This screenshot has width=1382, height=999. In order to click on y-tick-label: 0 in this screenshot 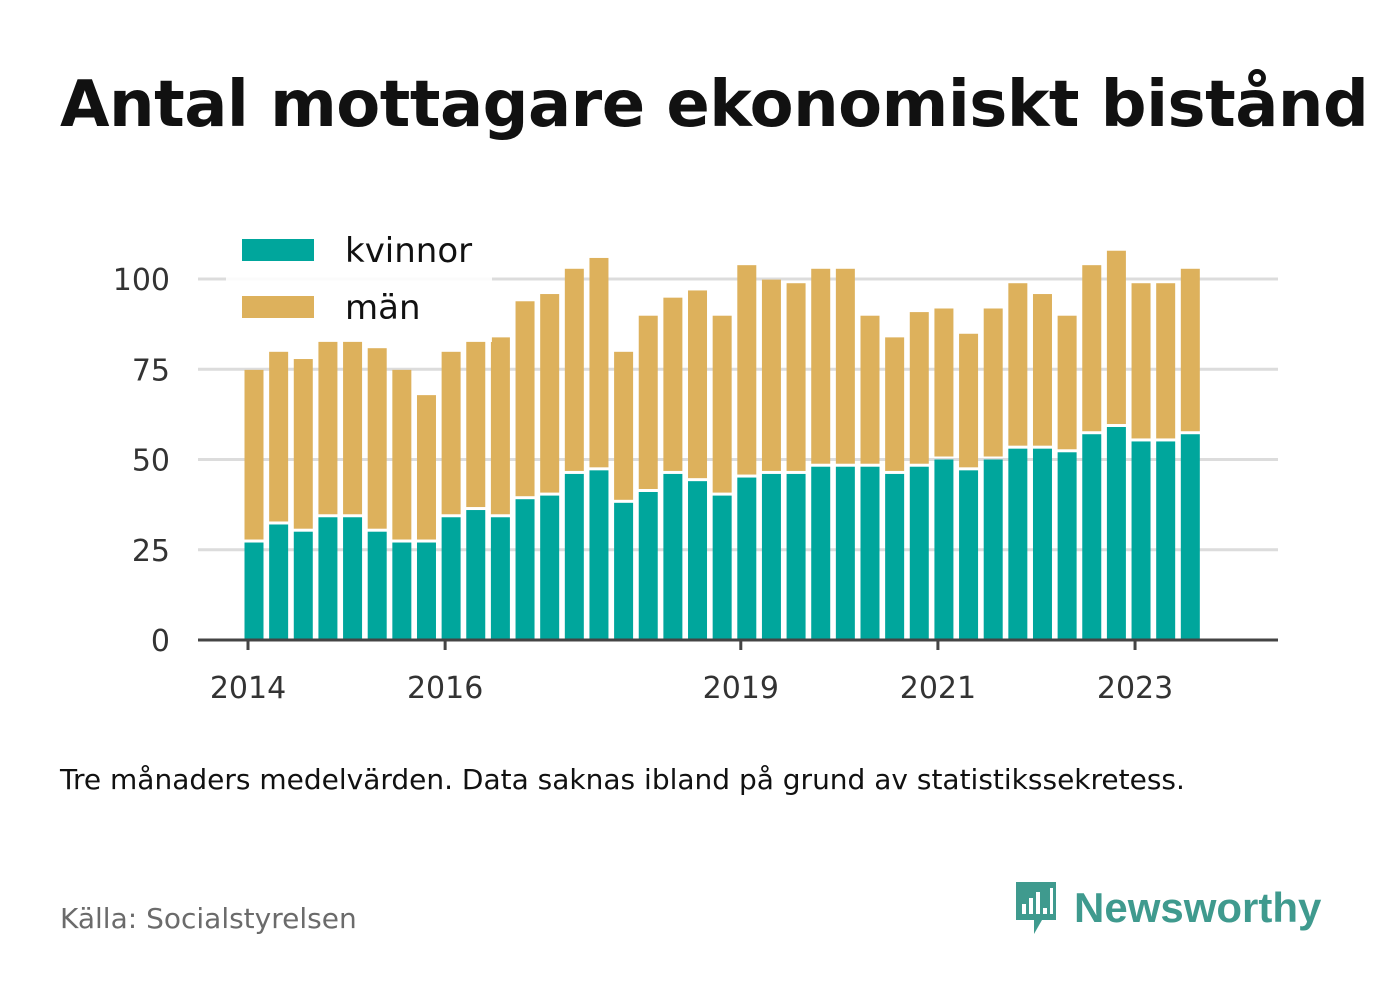, I will do `click(160, 641)`.